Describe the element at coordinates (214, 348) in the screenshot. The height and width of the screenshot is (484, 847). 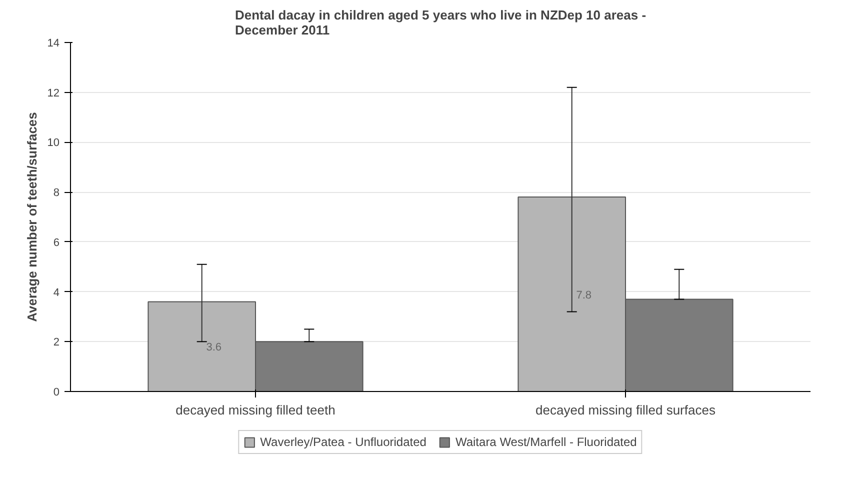
I see `data-label: 3.6` at that location.